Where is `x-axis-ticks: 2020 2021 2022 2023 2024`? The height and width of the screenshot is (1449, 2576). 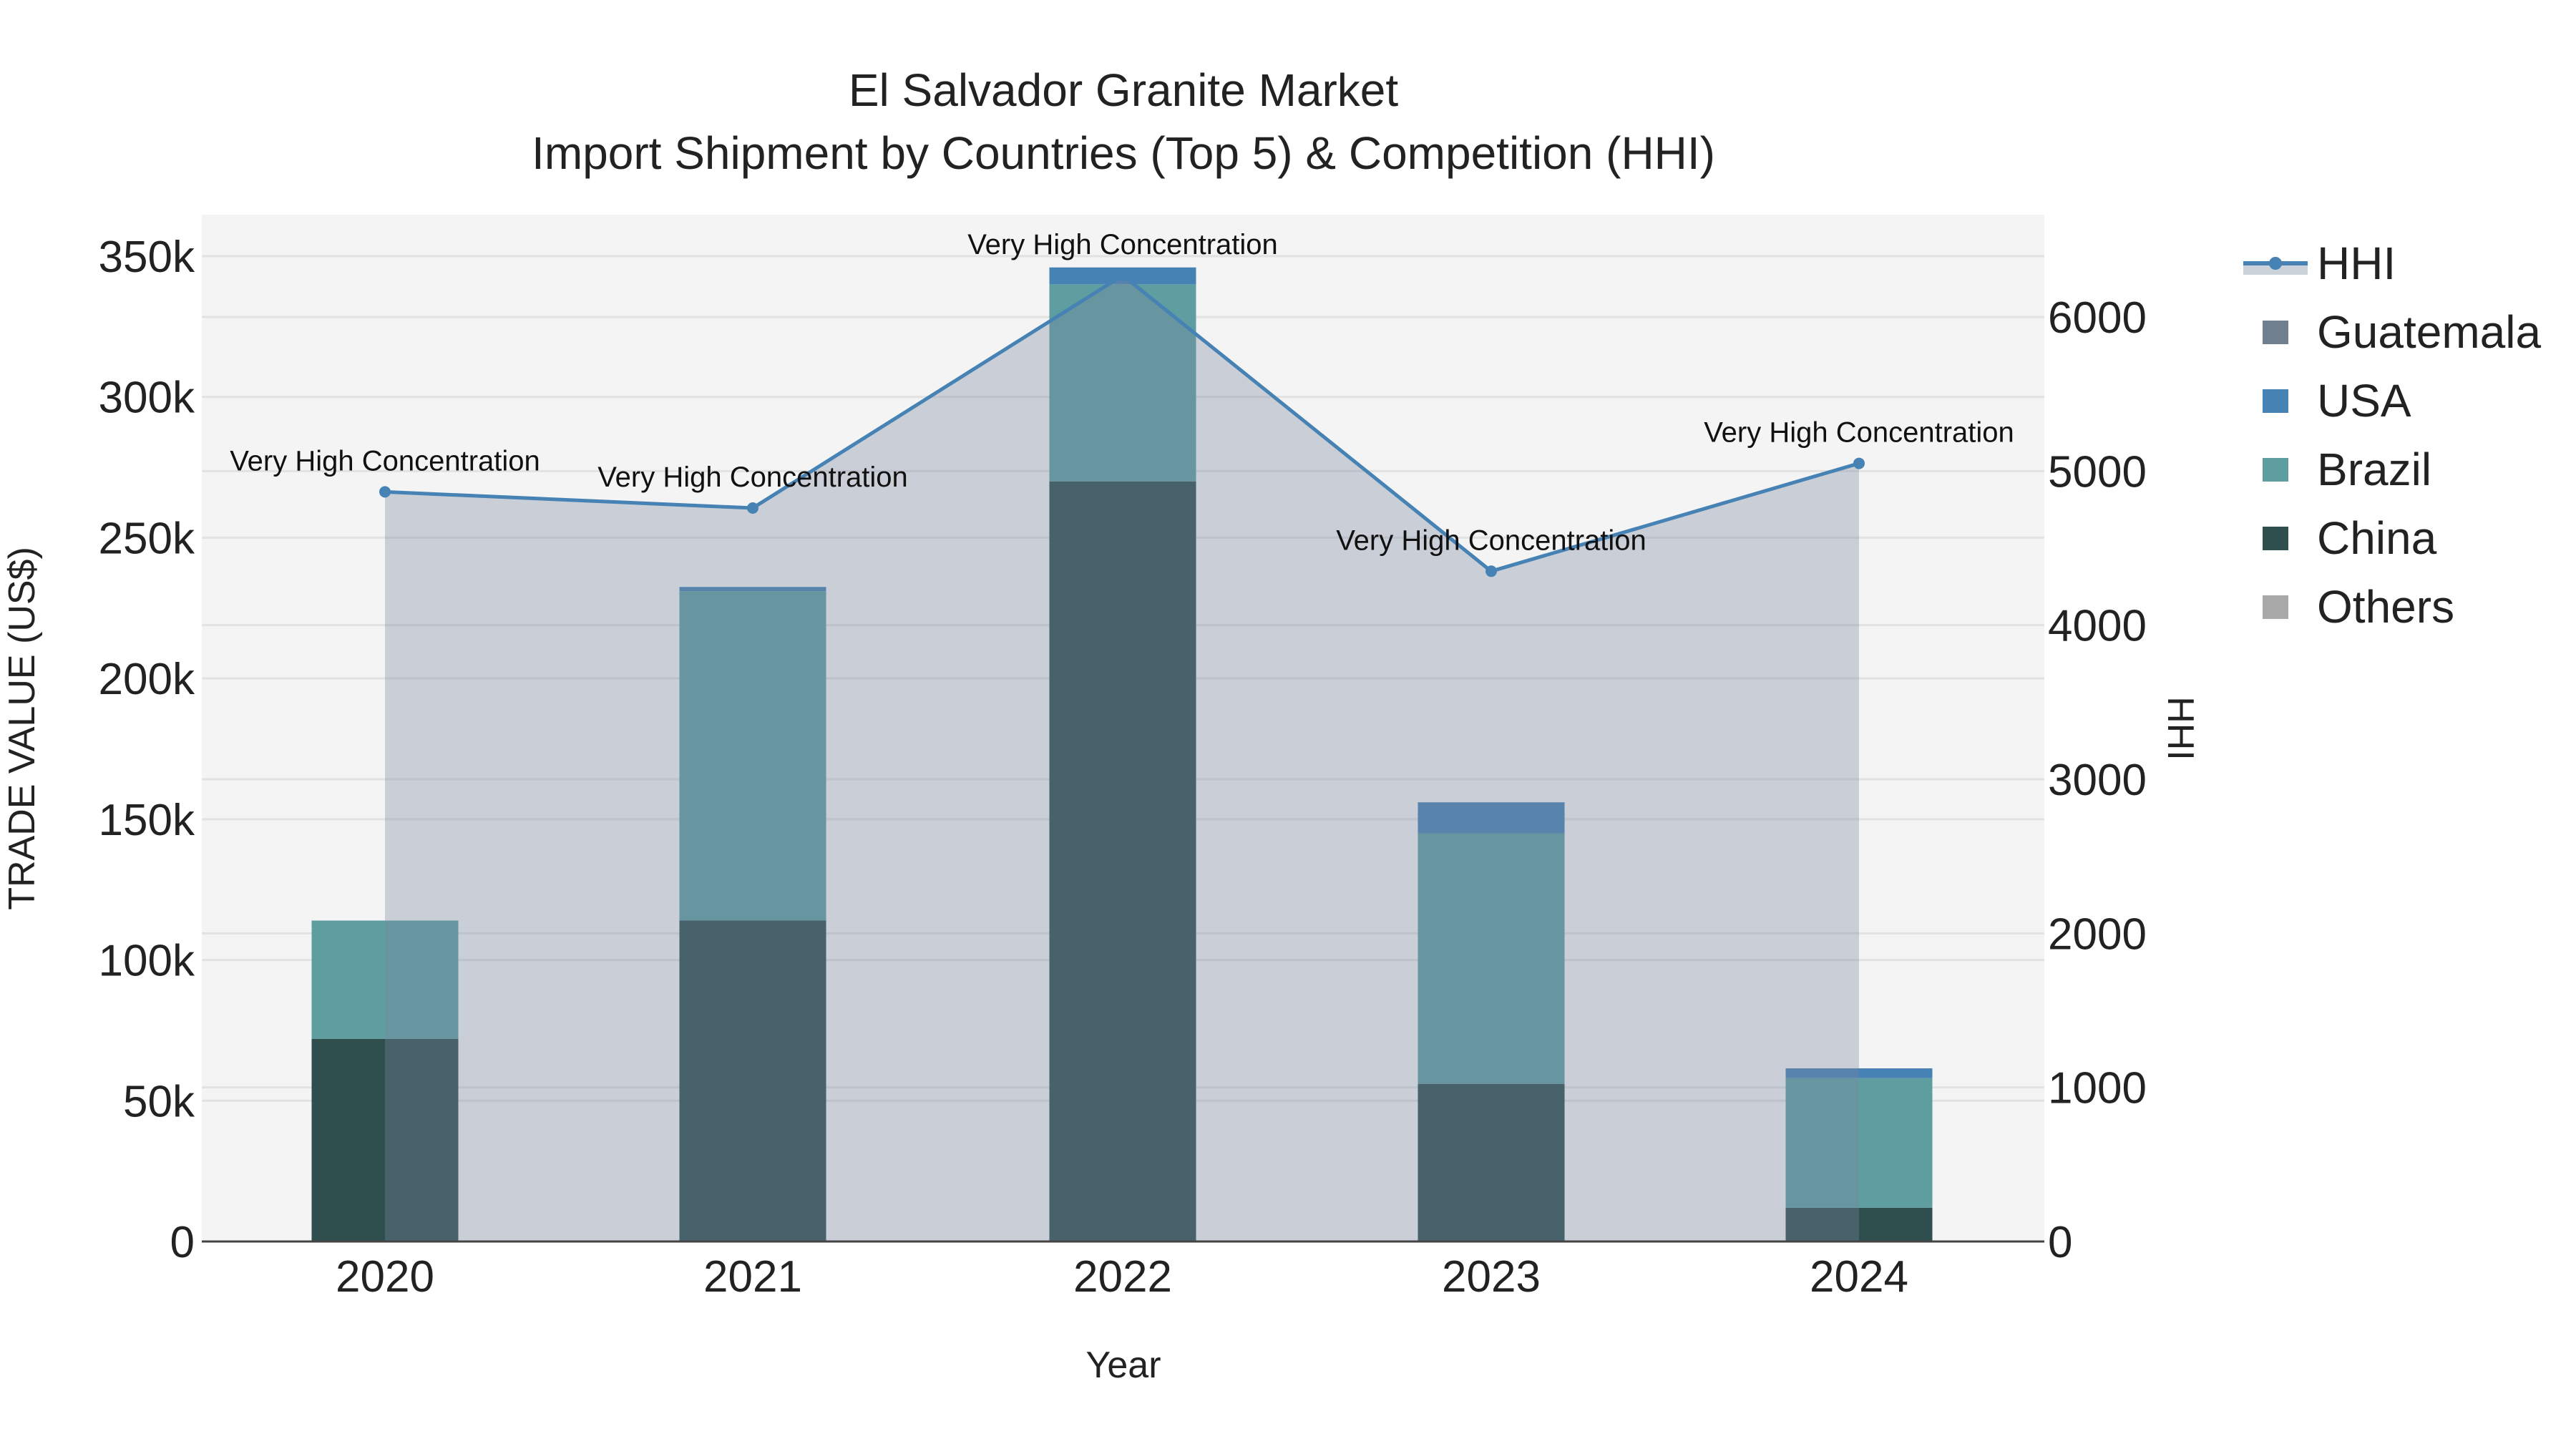 x-axis-ticks: 2020 2021 2022 2023 2024 is located at coordinates (1122, 1277).